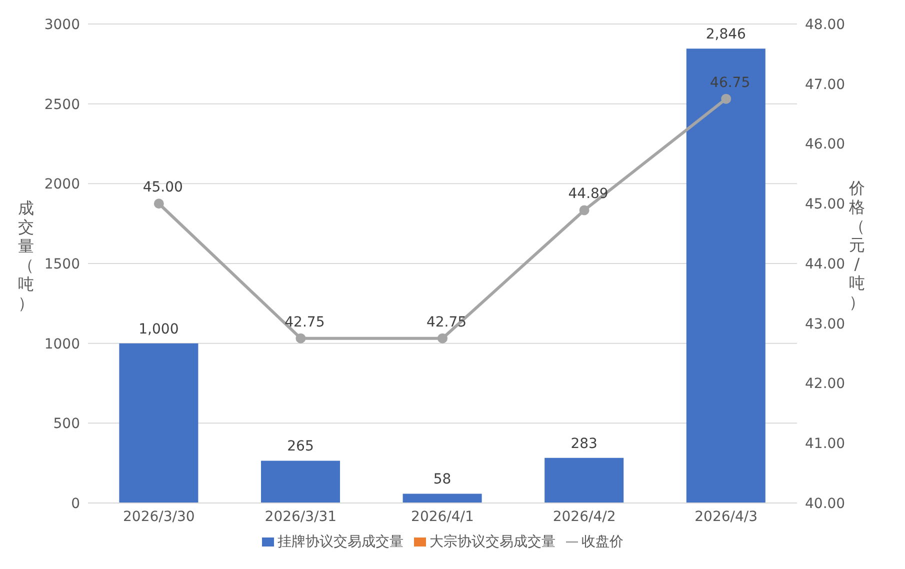 The height and width of the screenshot is (569, 905). Describe the element at coordinates (162, 188) in the screenshot. I see `data-label: 45.00` at that location.